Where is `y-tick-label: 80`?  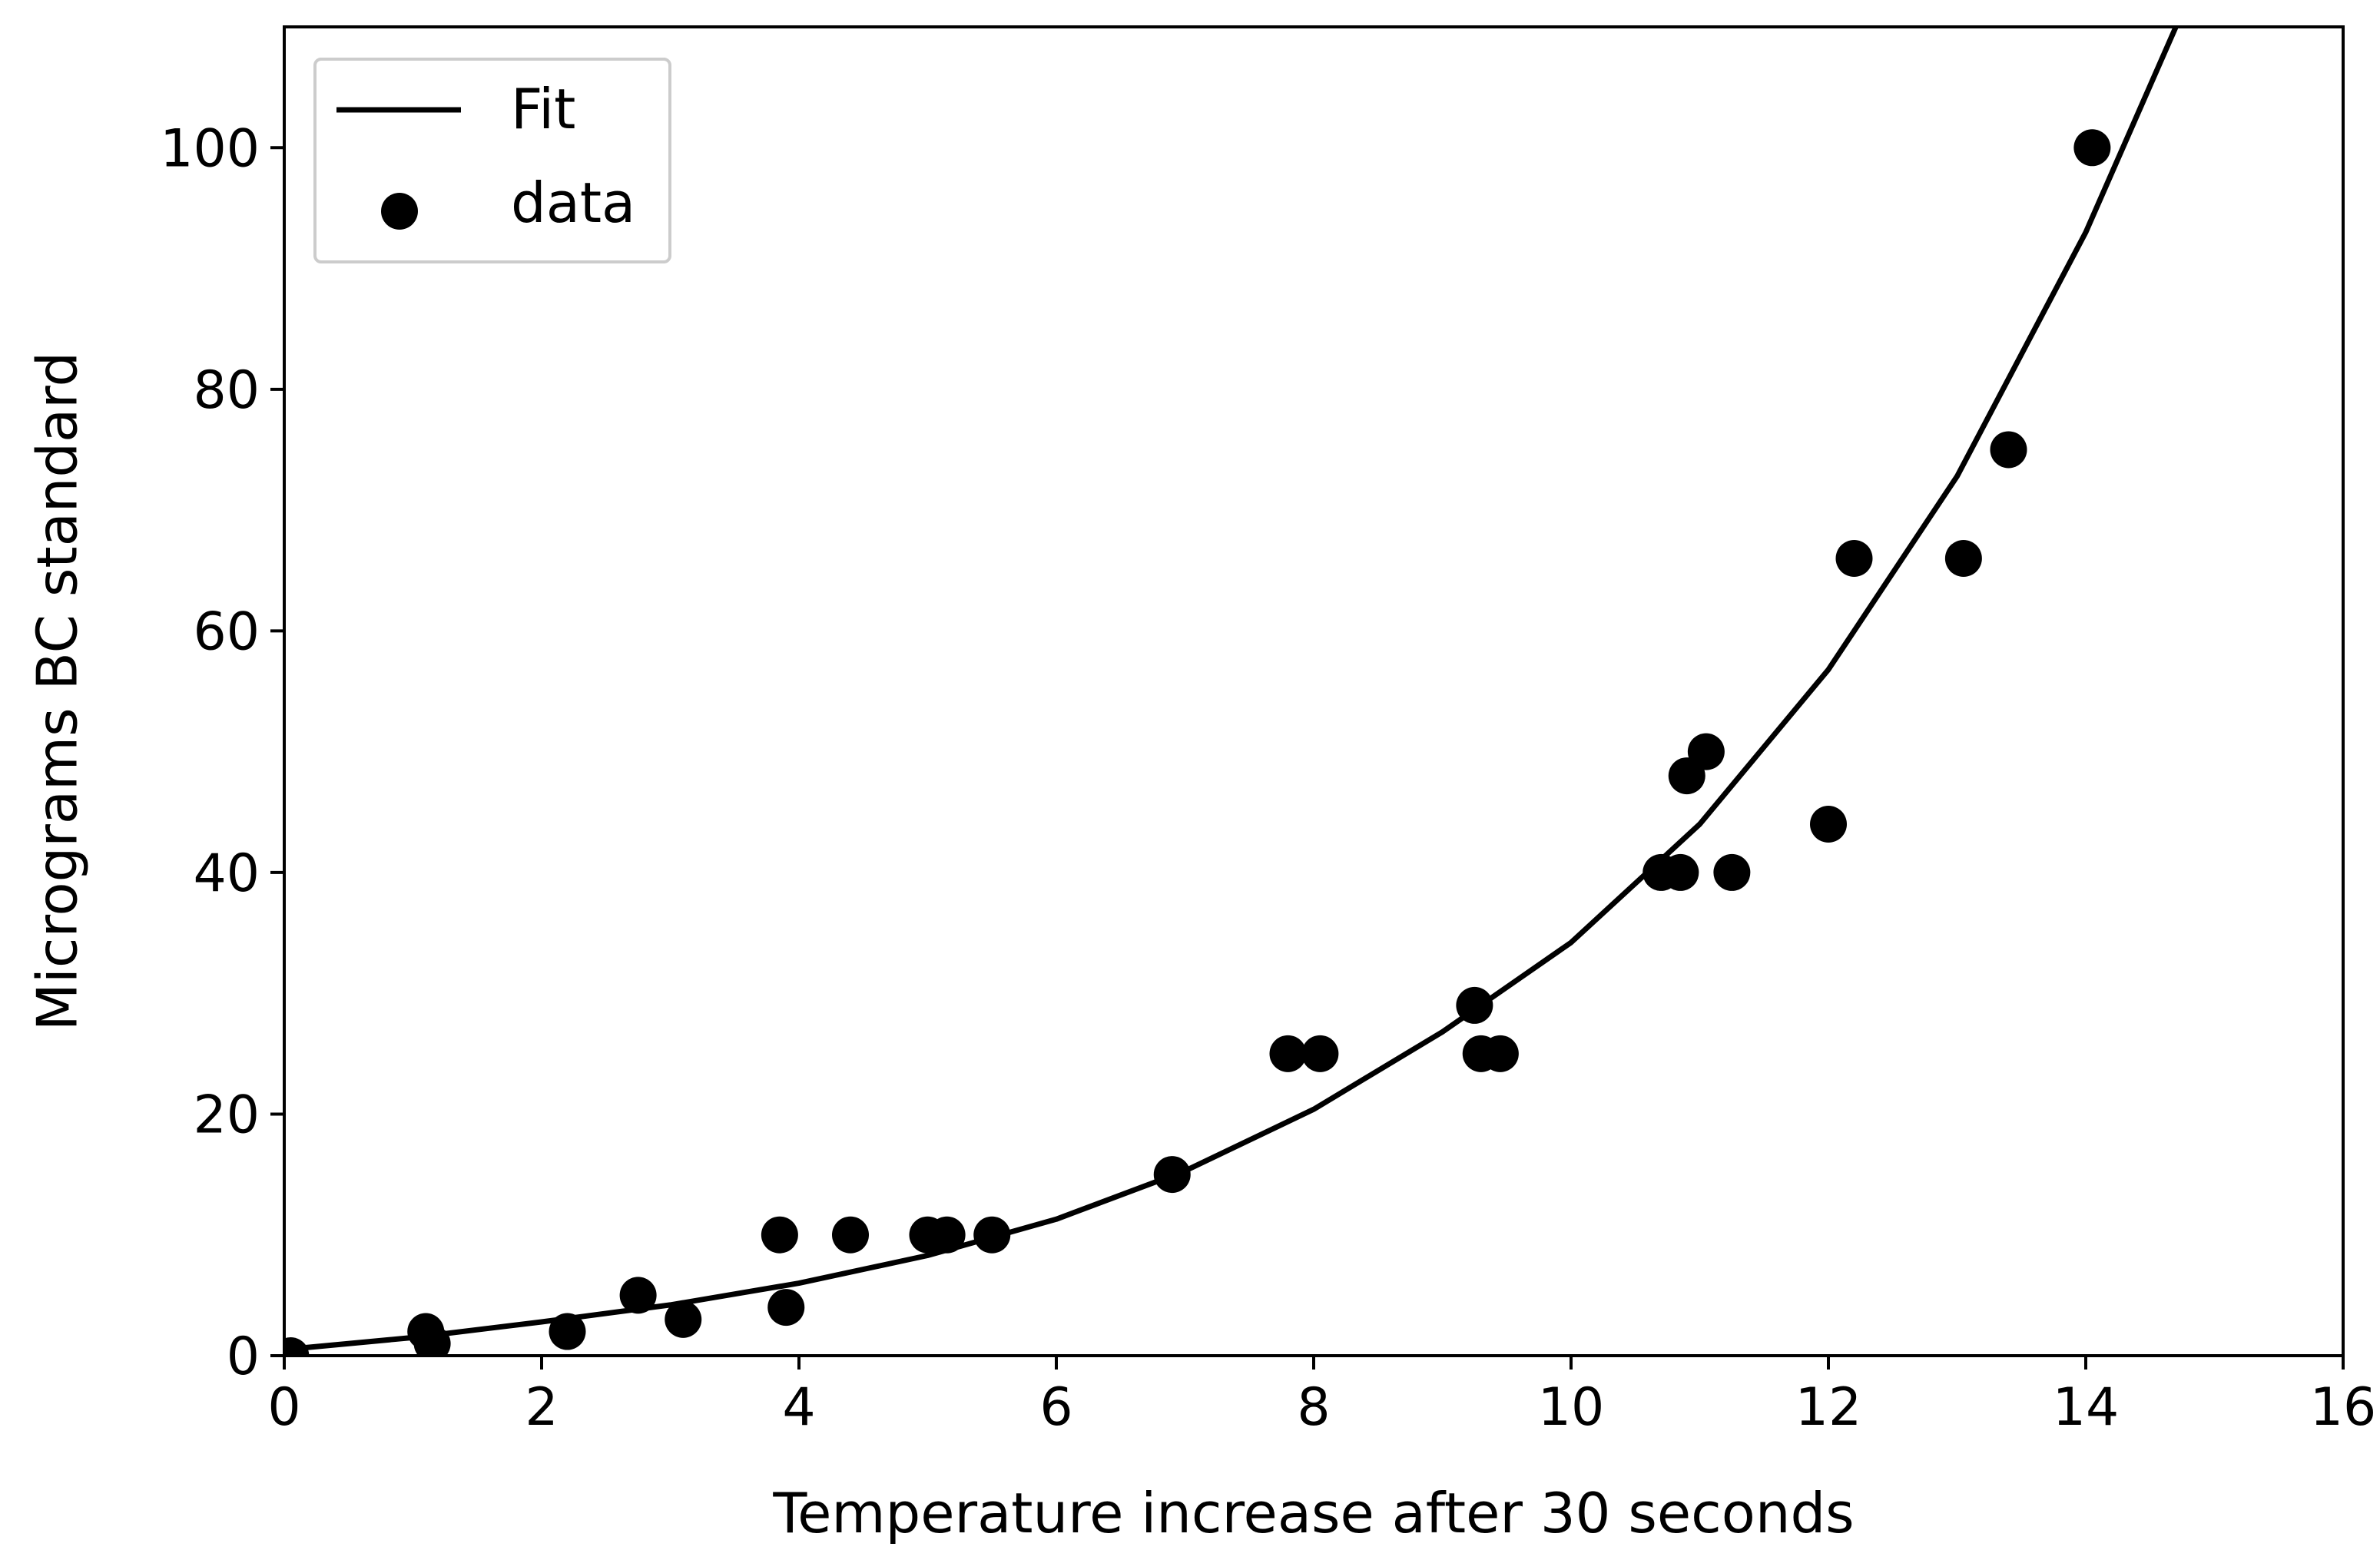 y-tick-label: 80 is located at coordinates (226, 390).